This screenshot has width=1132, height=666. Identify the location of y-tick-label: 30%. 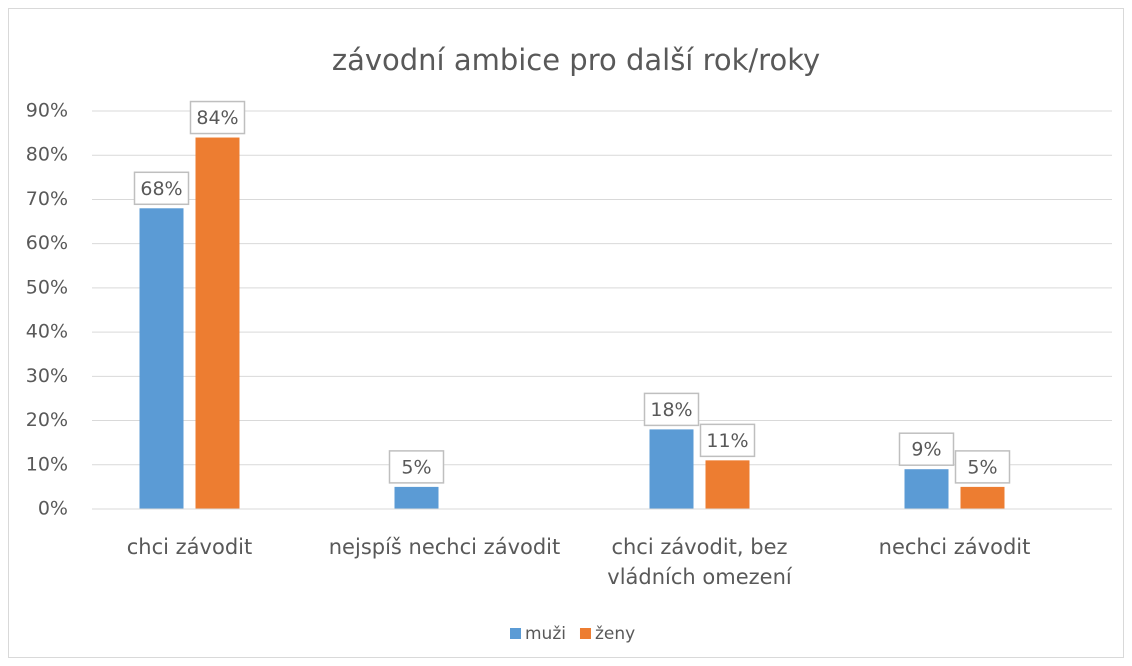
(47, 376).